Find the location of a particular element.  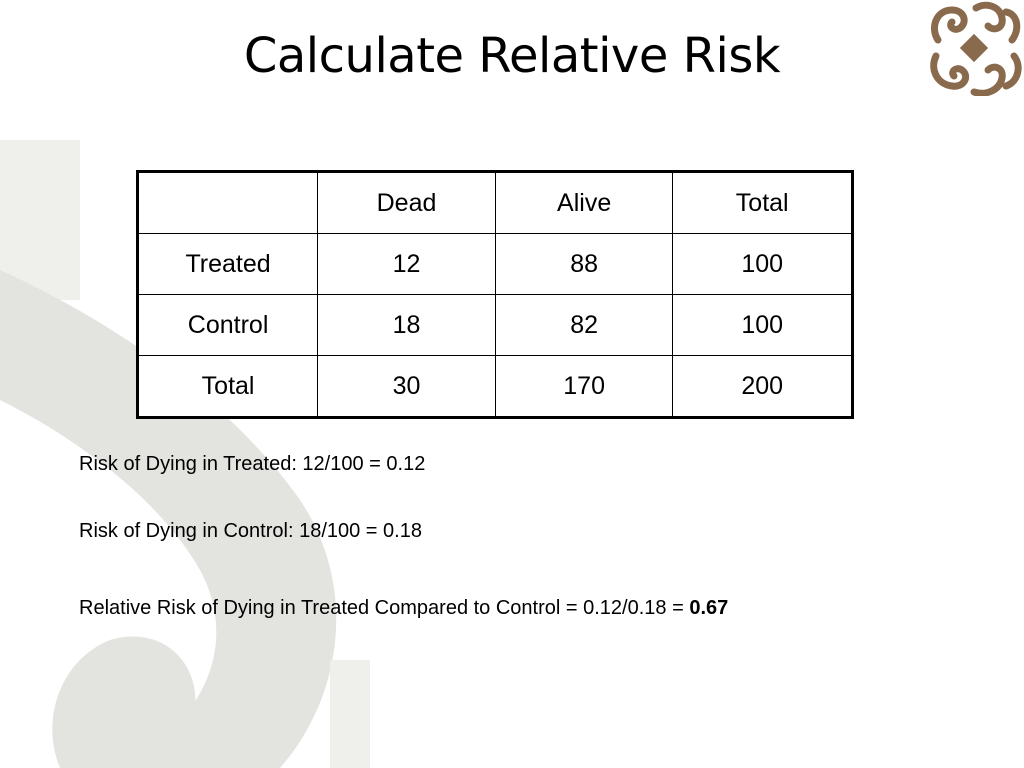

control-risk-text: Risk of Dying in Control: 18/100 = 0.18 is located at coordinates (250, 531).